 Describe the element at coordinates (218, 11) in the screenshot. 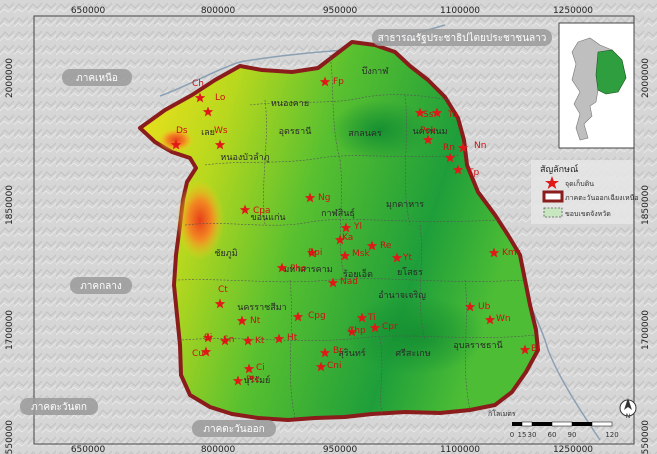

I see `x-grid-label: 800000` at that location.